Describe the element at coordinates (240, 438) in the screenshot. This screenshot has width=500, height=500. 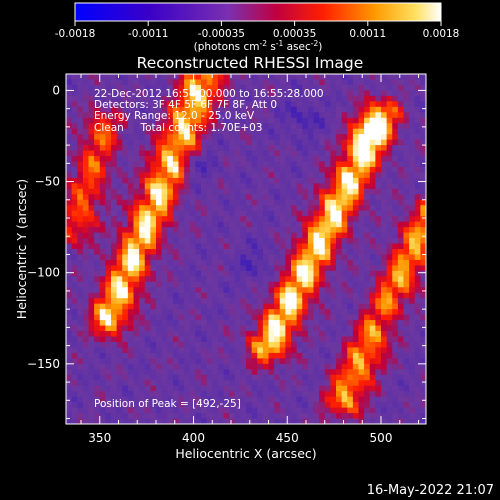
I see `x-tick-labels: 350 400 450 500` at that location.